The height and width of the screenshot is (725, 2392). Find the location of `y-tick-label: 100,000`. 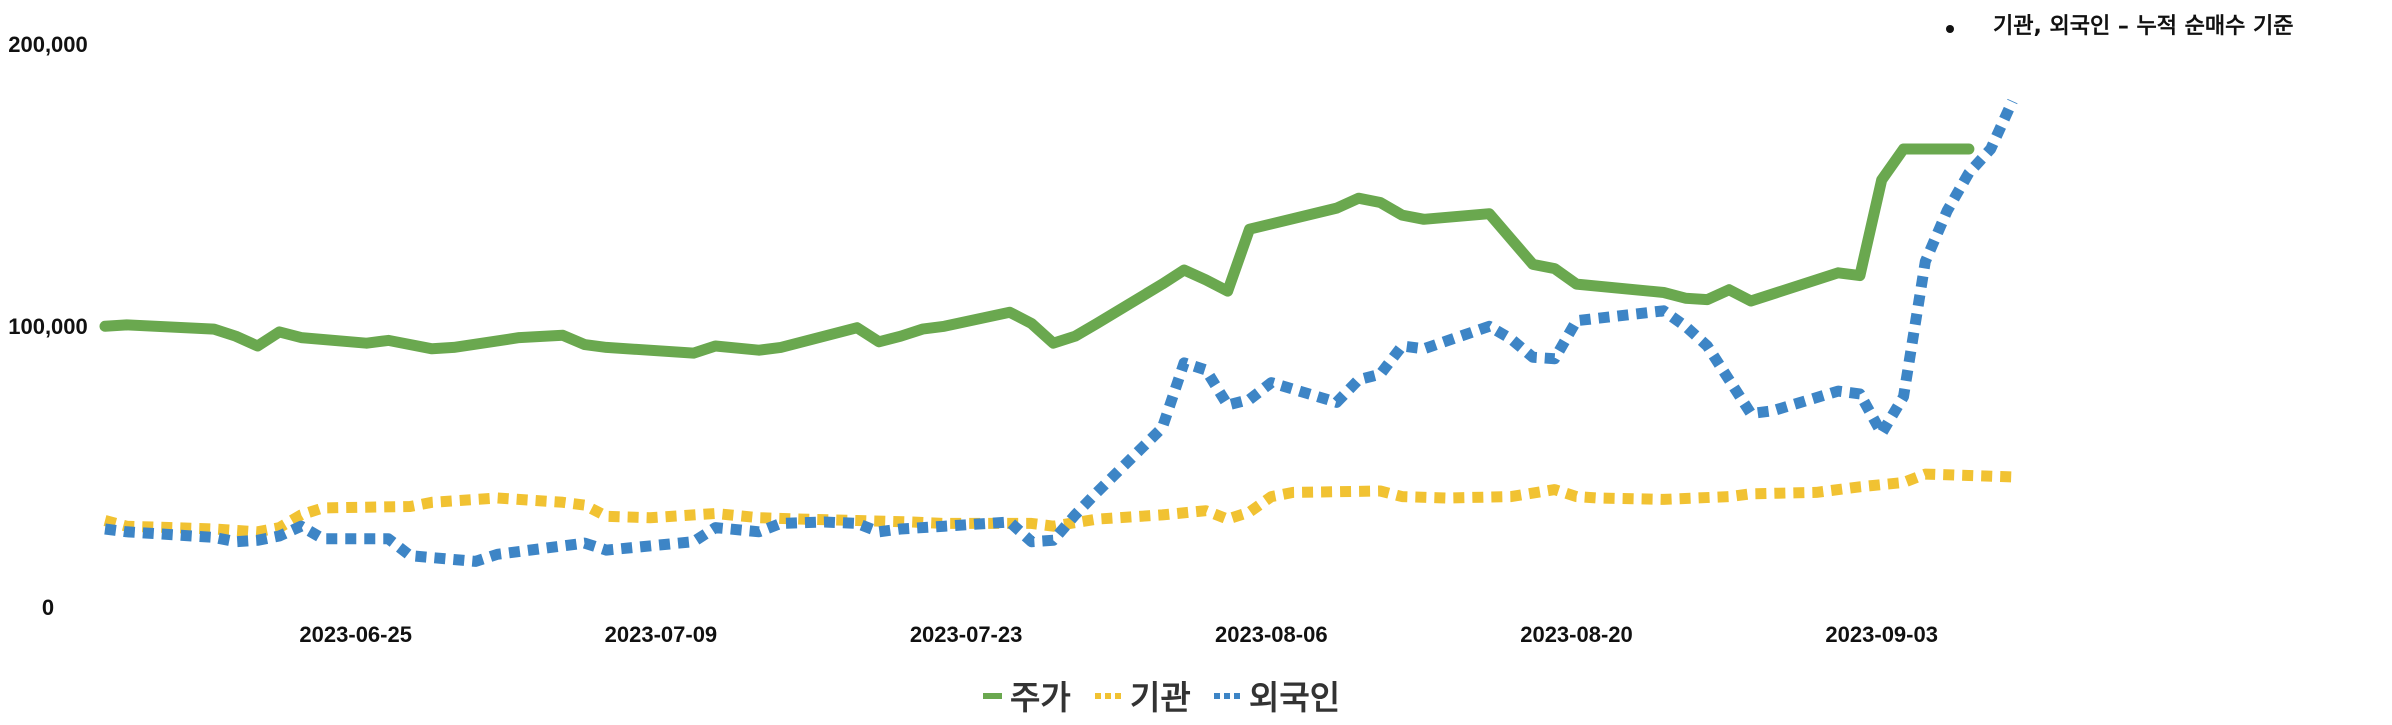

y-tick-label: 100,000 is located at coordinates (48, 326).